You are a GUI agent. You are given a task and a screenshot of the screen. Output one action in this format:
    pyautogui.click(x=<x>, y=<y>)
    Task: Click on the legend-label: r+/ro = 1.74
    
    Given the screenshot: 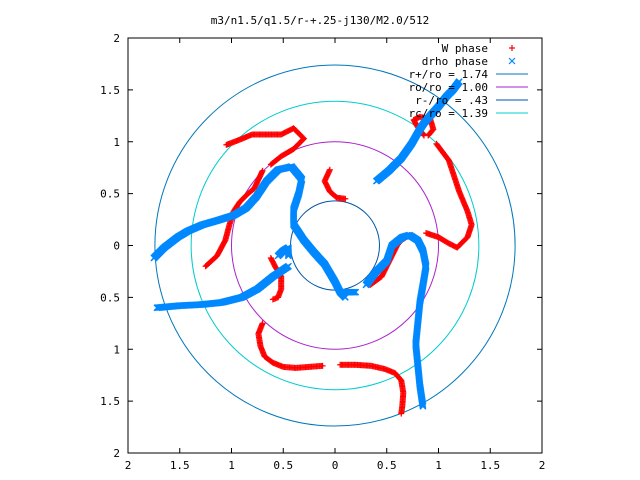 What is the action you would take?
    pyautogui.click(x=449, y=74)
    